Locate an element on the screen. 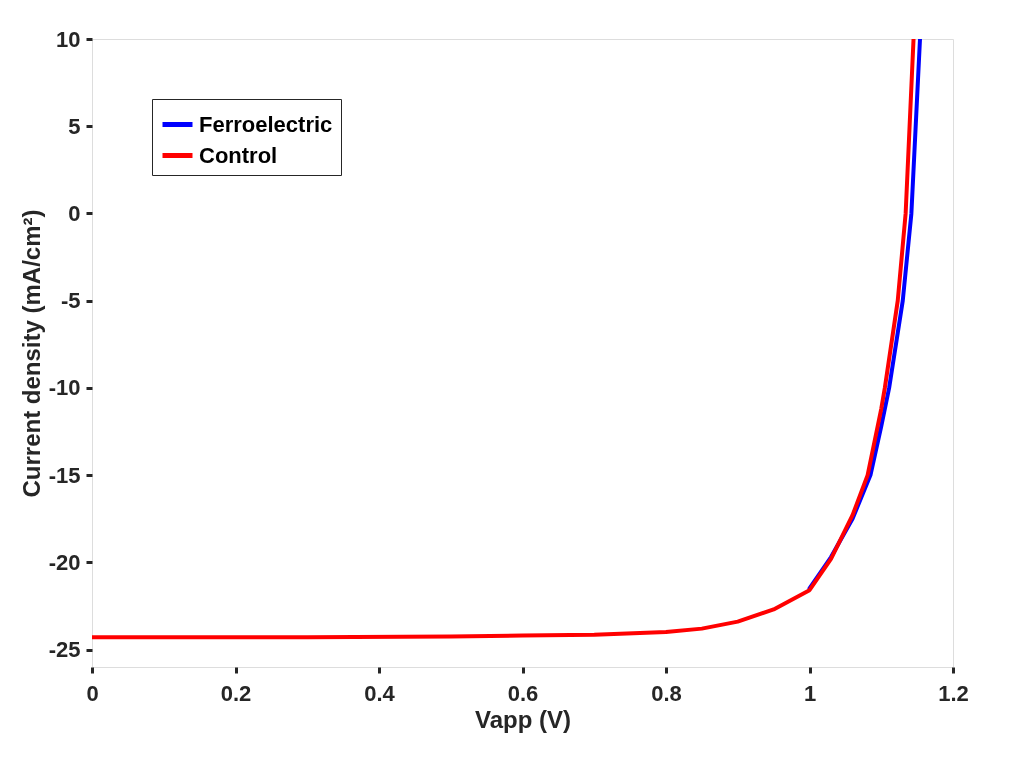 The image size is (1013, 758). x-tick-label: 0 is located at coordinates (92, 693).